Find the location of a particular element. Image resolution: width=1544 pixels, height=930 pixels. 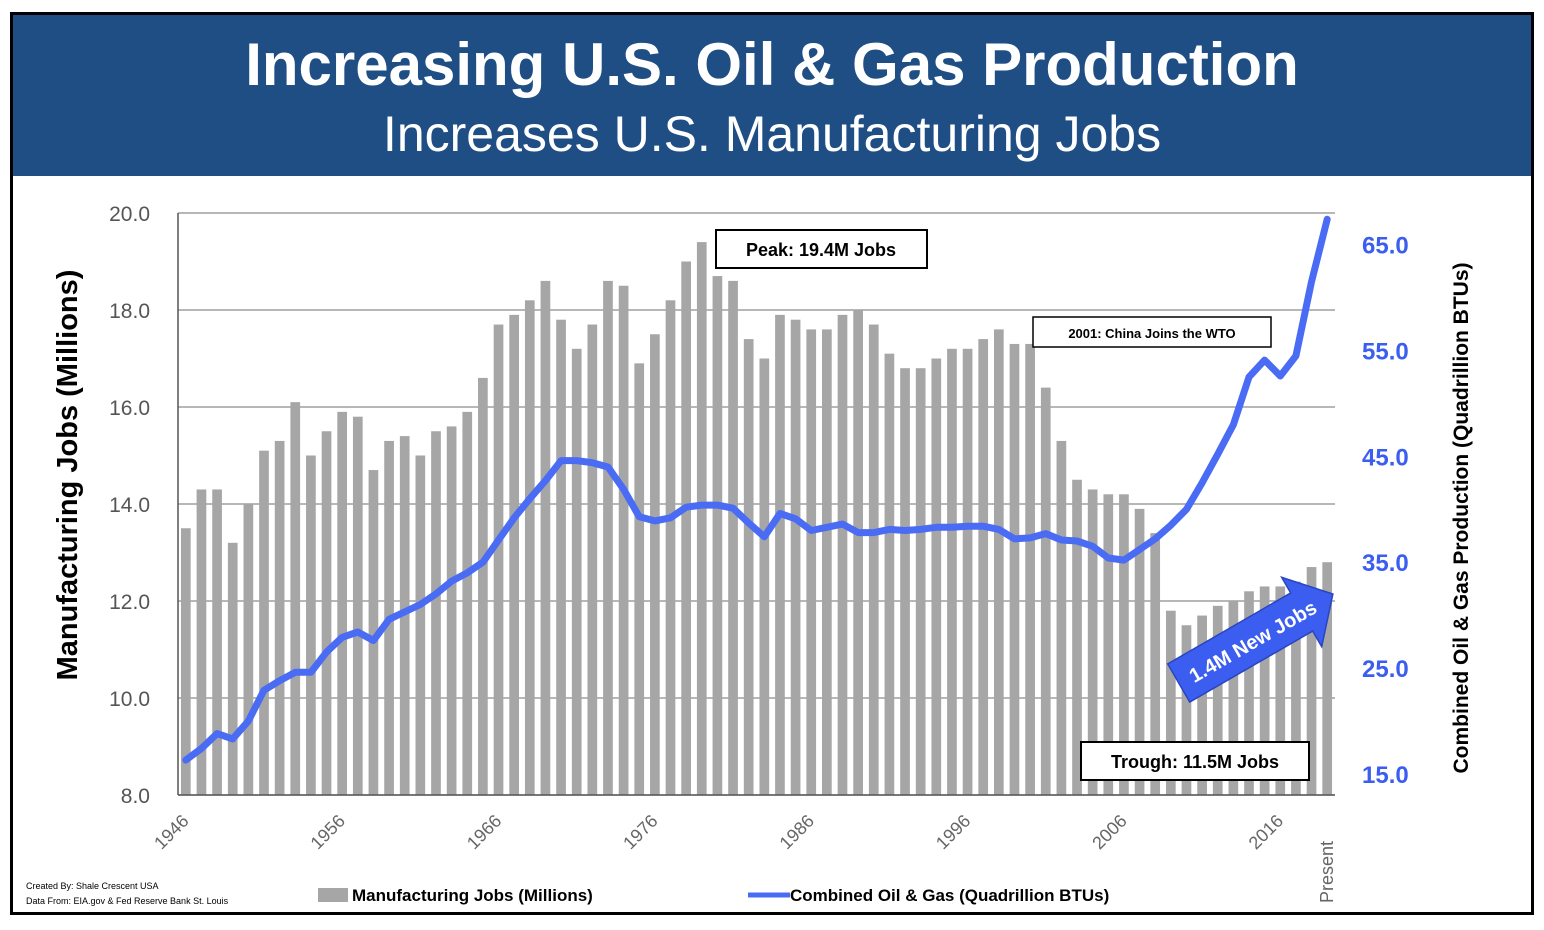

trough-callout-box is located at coordinates (1195, 761).